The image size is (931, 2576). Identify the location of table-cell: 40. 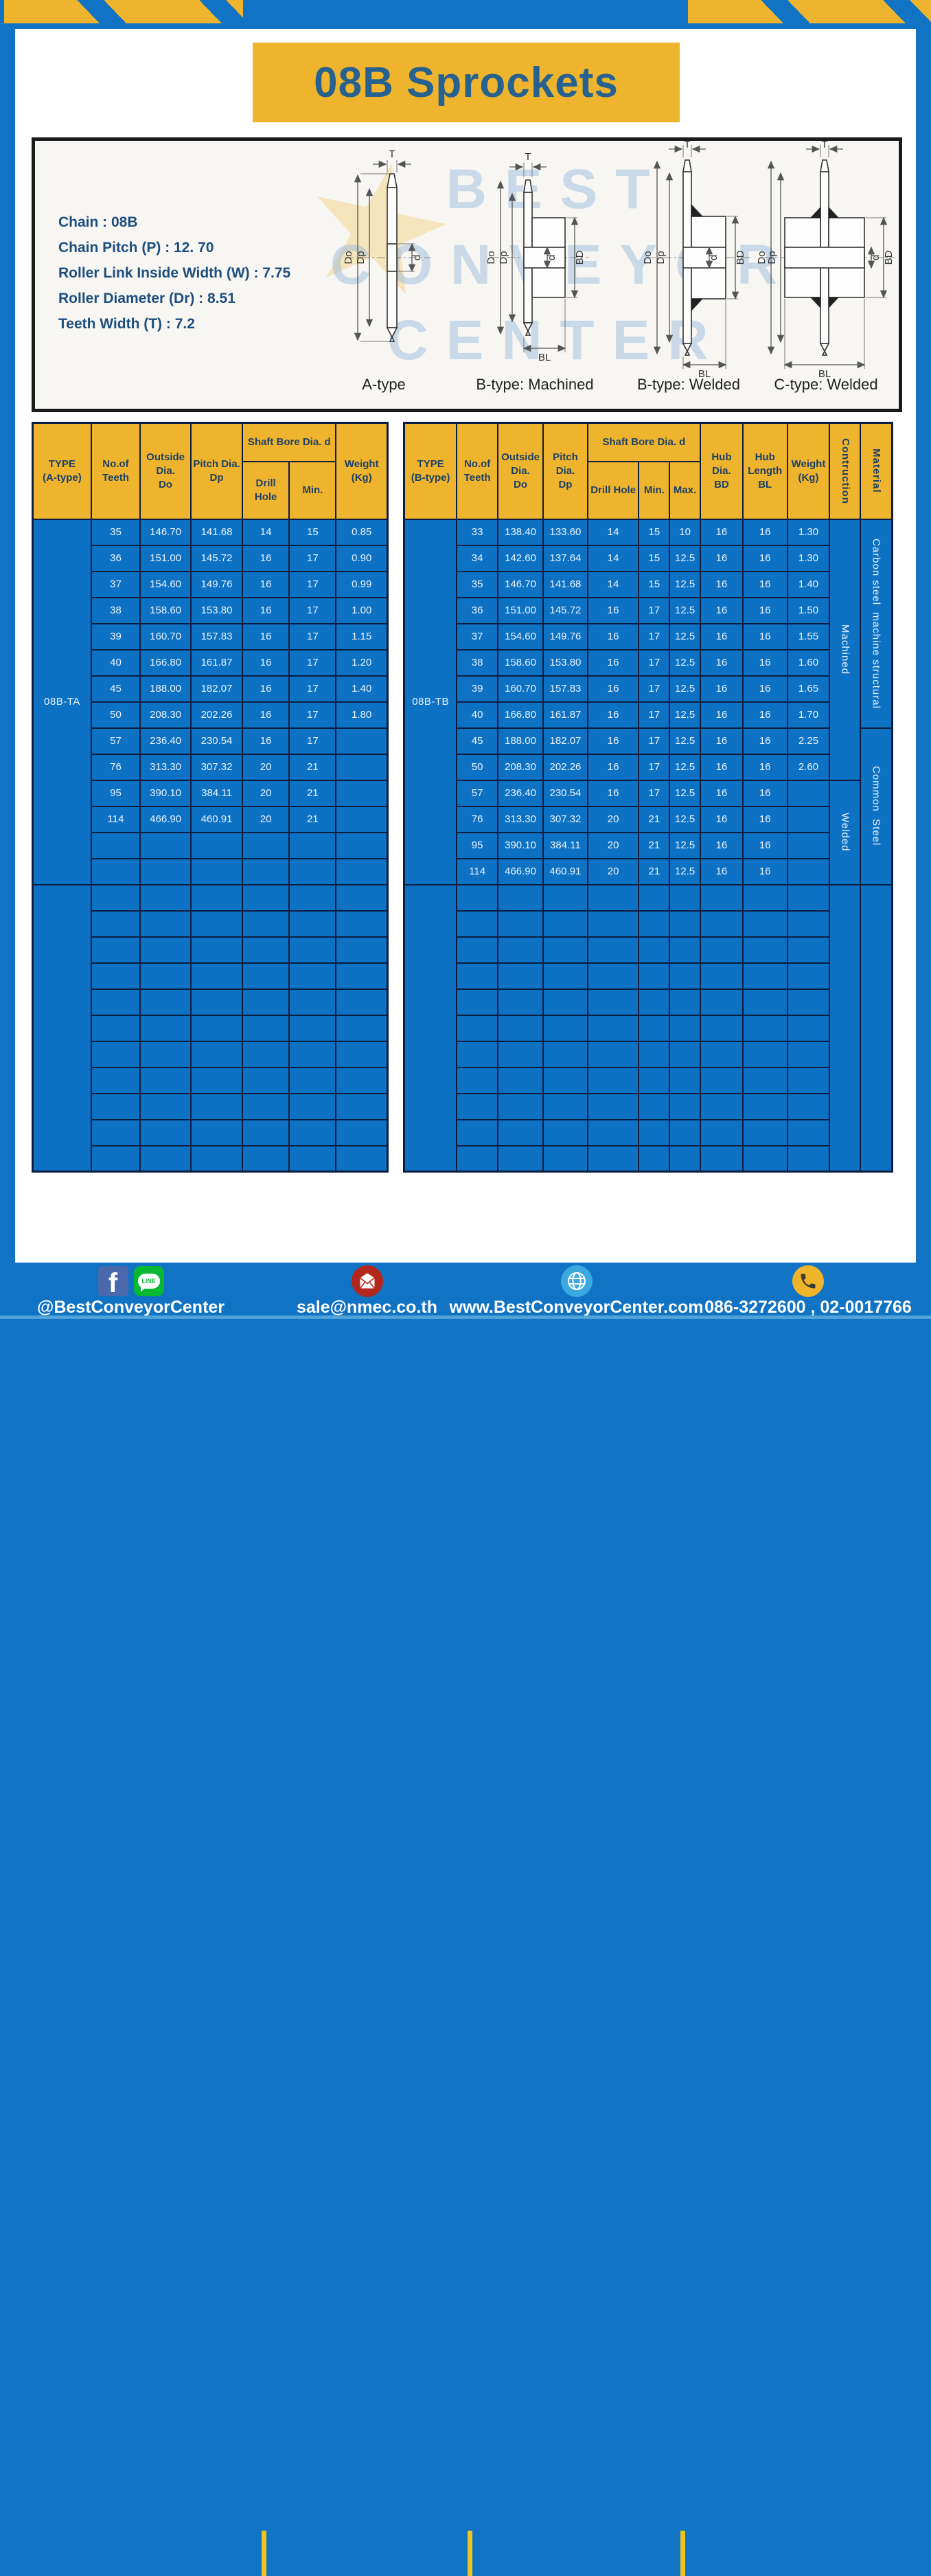
(477, 715).